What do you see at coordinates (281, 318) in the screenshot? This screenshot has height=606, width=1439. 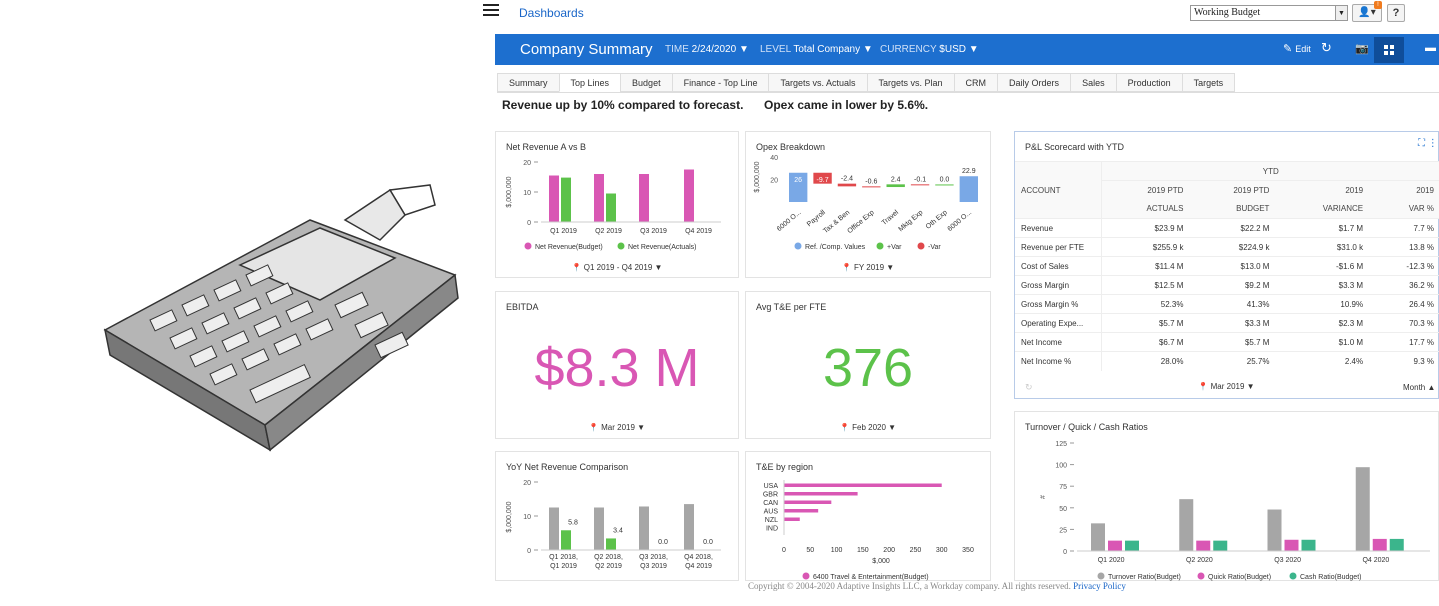 I see `calculator-illustration` at bounding box center [281, 318].